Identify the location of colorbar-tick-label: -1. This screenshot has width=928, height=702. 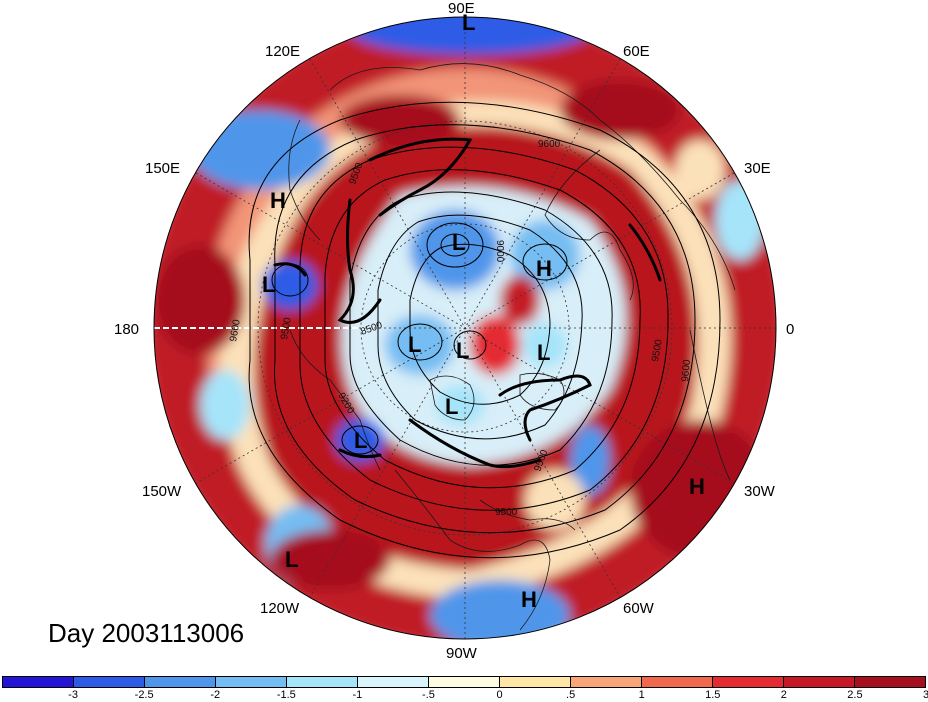
(357, 695).